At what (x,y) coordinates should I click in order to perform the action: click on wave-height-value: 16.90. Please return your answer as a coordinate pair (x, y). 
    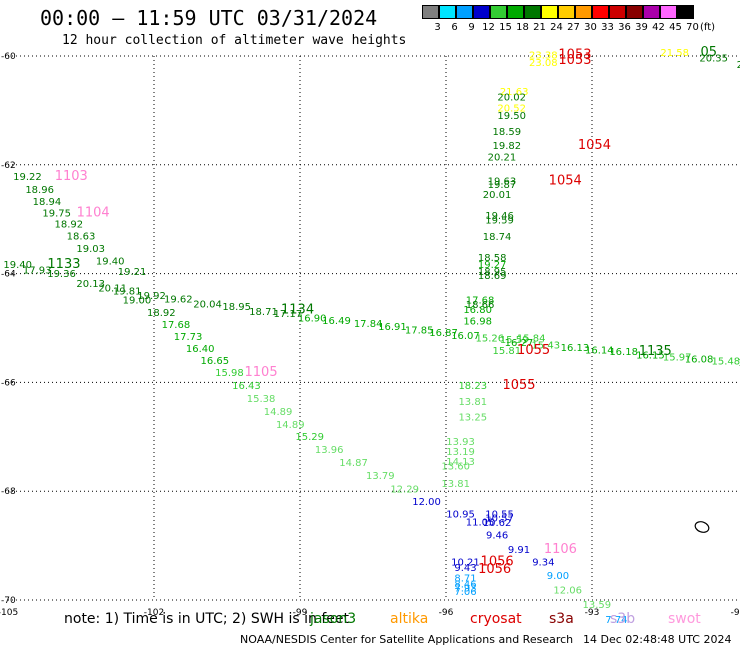
    Looking at the image, I should click on (312, 318).